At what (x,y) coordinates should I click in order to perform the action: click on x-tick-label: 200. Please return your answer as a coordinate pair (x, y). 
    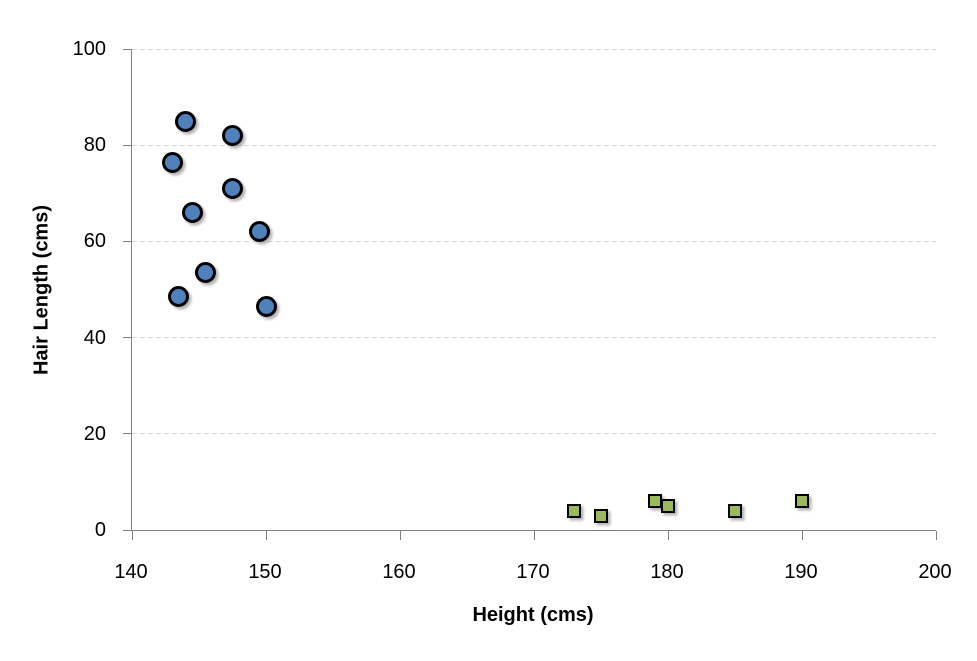
    Looking at the image, I should click on (935, 572).